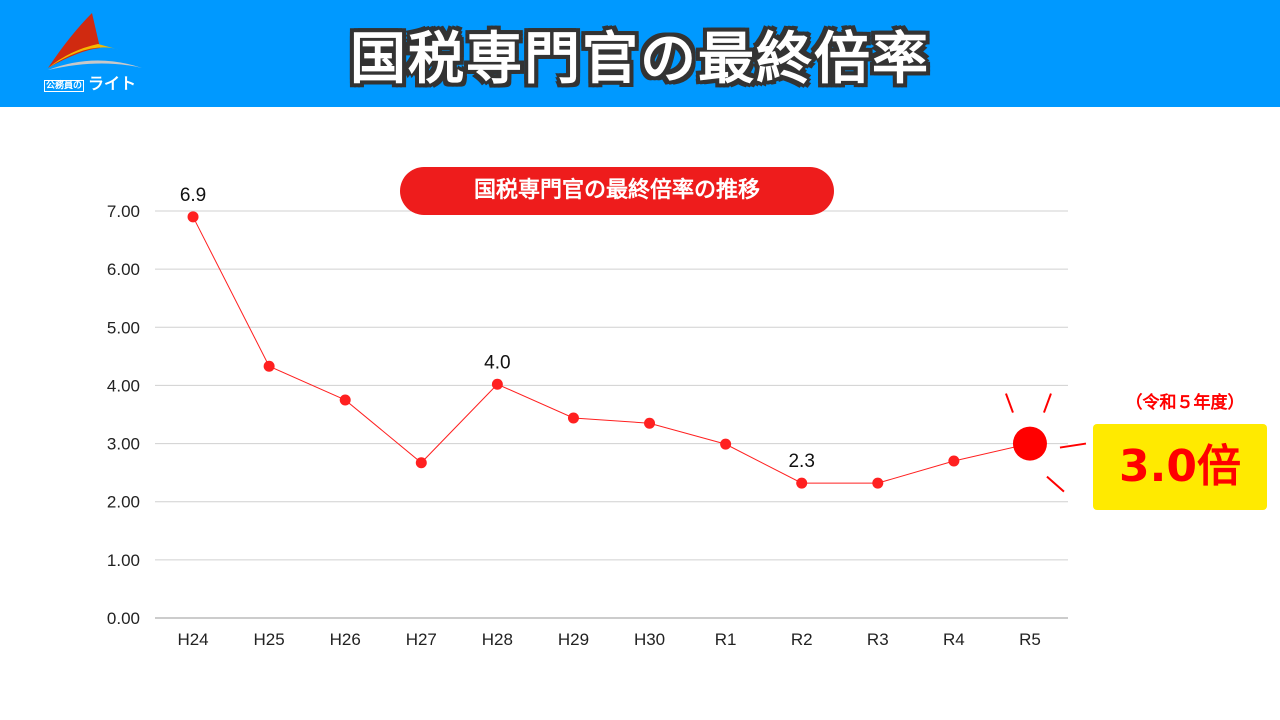 The height and width of the screenshot is (720, 1280). What do you see at coordinates (345, 639) in the screenshot?
I see `x-tick-label: H26` at bounding box center [345, 639].